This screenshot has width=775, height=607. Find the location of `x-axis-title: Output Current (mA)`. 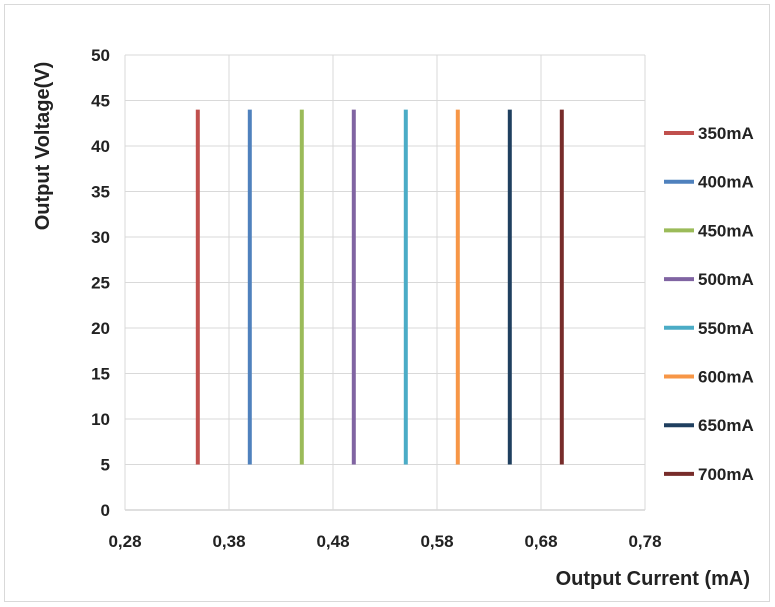

x-axis-title: Output Current (mA) is located at coordinates (653, 579).